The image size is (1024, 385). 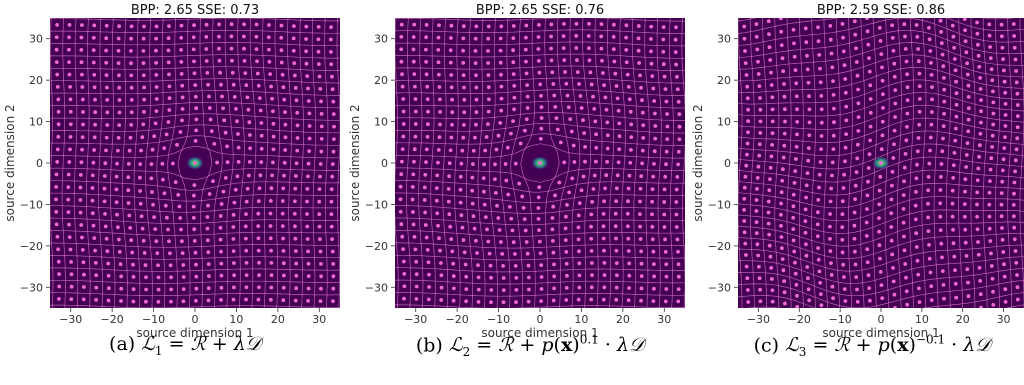 What do you see at coordinates (381, 80) in the screenshot?
I see `y-tick-label: 20` at bounding box center [381, 80].